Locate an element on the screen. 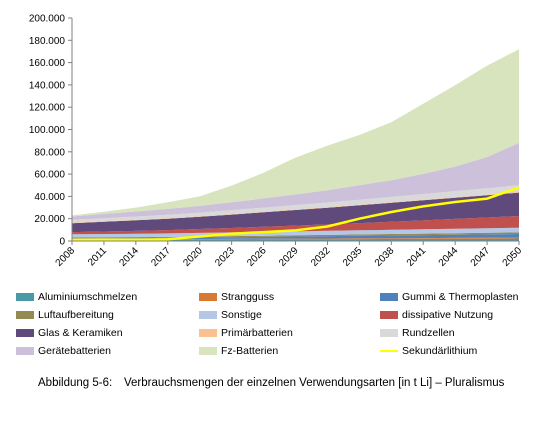 The height and width of the screenshot is (427, 540). legend-label: Sekundärlithium is located at coordinates (440, 351).